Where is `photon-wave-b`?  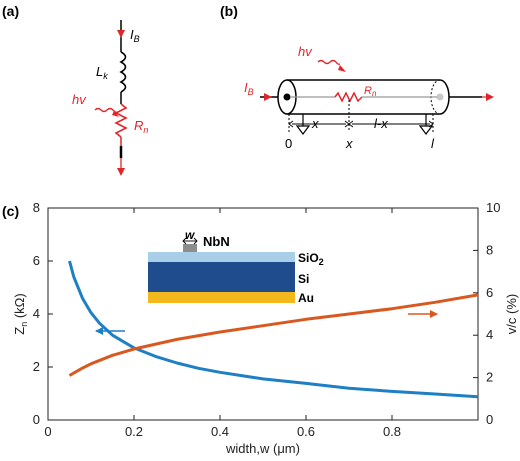
photon-wave-b is located at coordinates (329, 62).